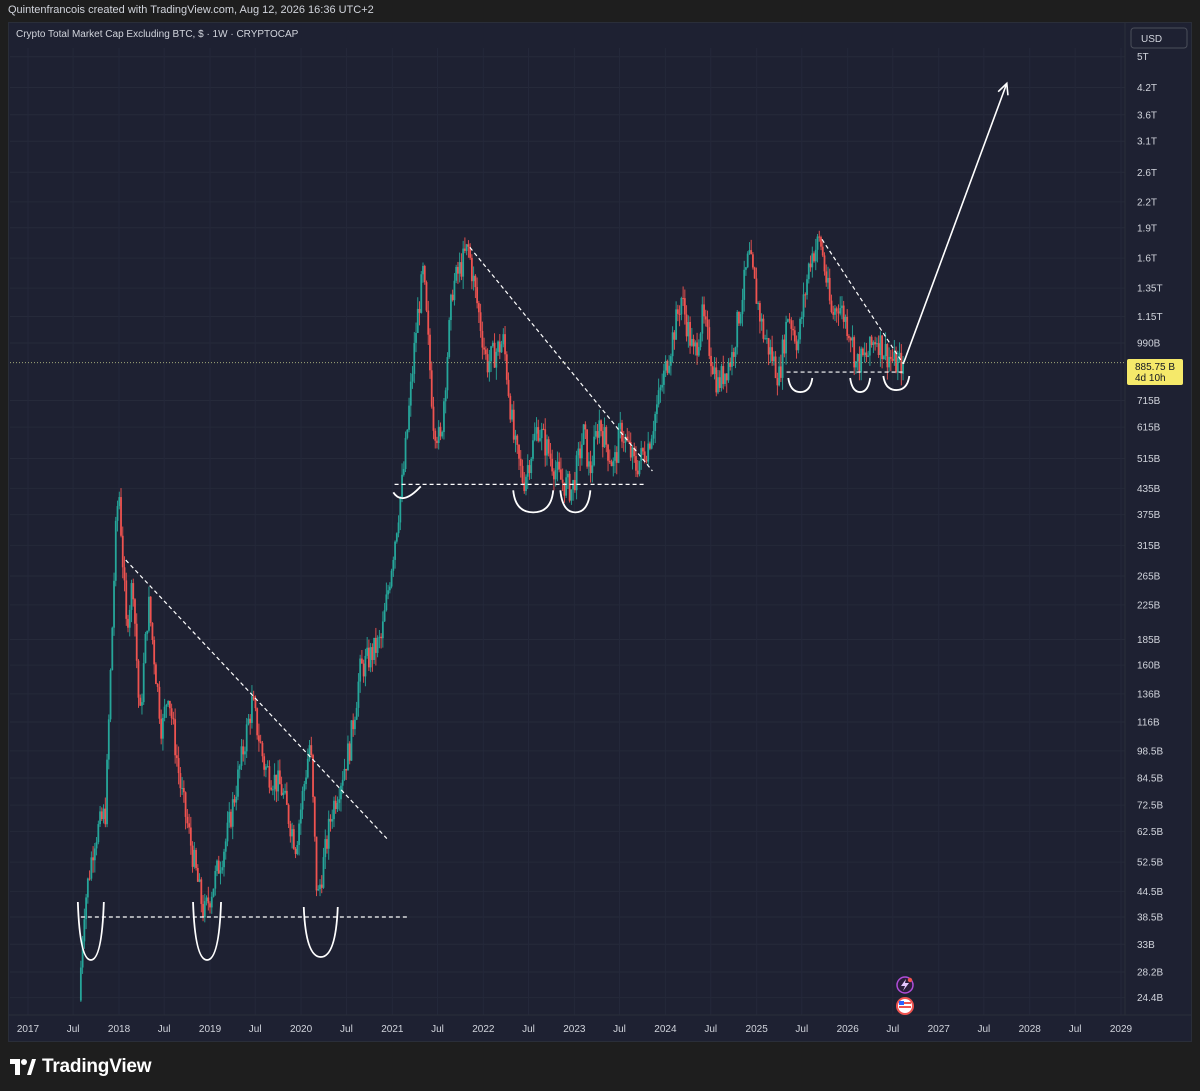 Image resolution: width=1200 pixels, height=1091 pixels. Describe the element at coordinates (955, 224) in the screenshot. I see `target-arrow` at that location.